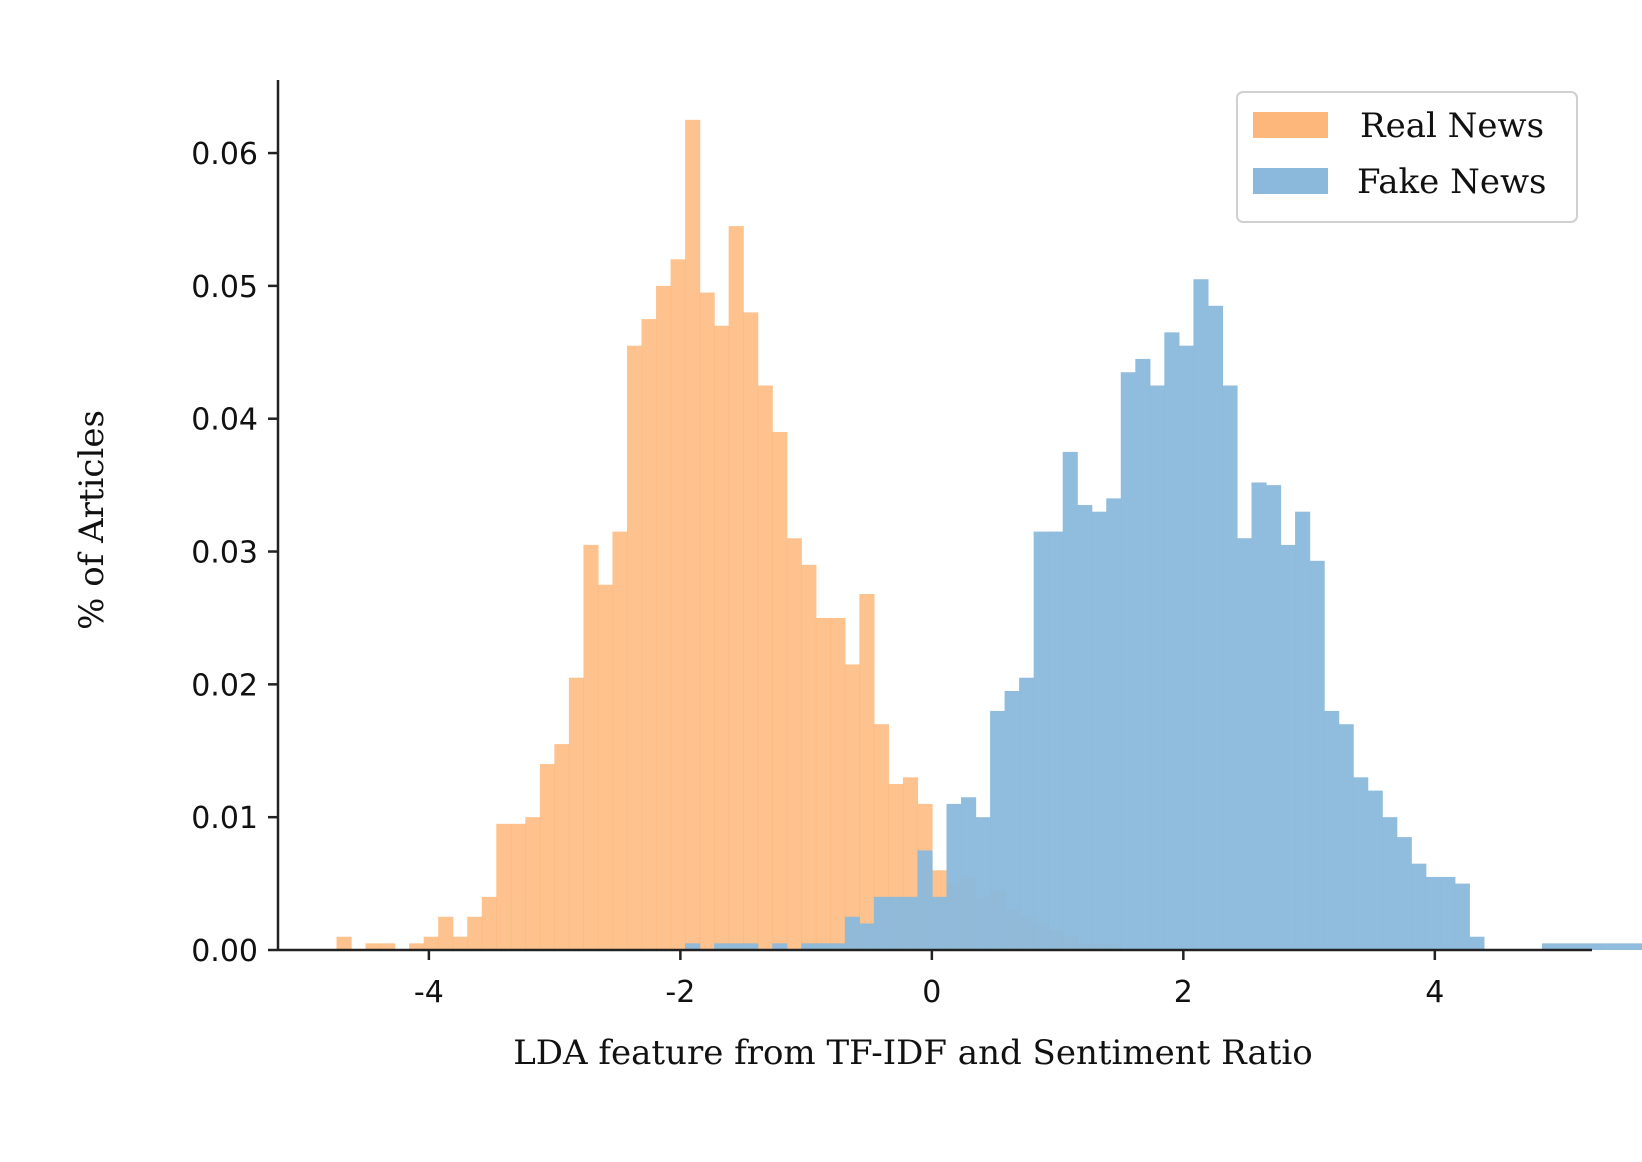  Describe the element at coordinates (224, 287) in the screenshot. I see `y-tick-label: 0.05` at that location.